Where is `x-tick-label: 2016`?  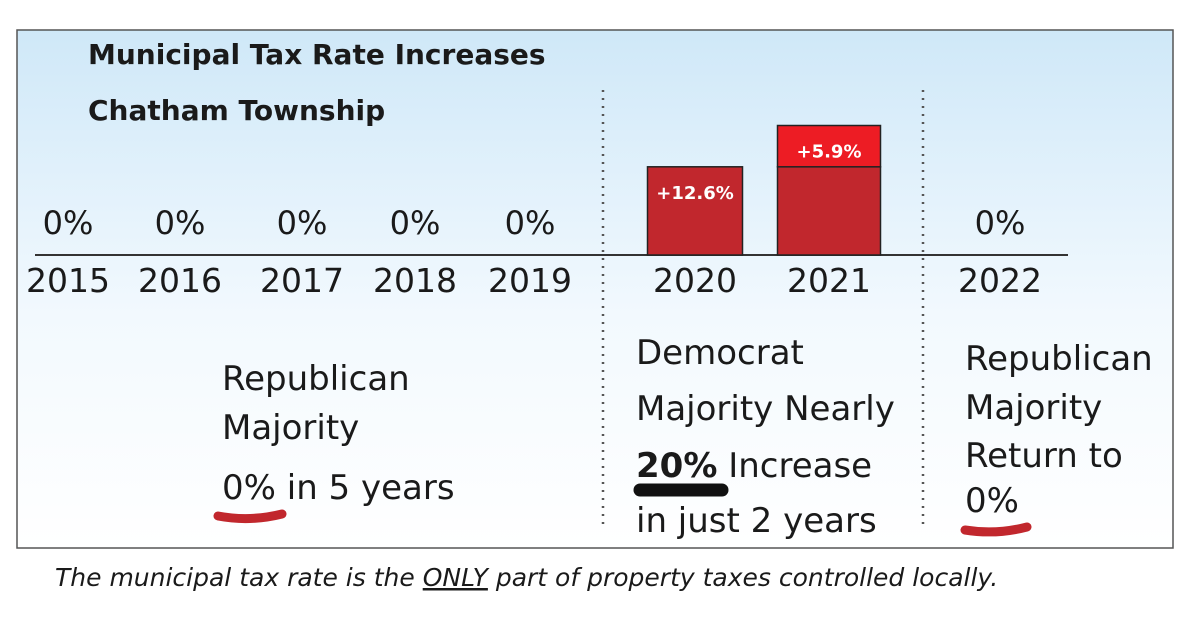 x-tick-label: 2016 is located at coordinates (180, 280).